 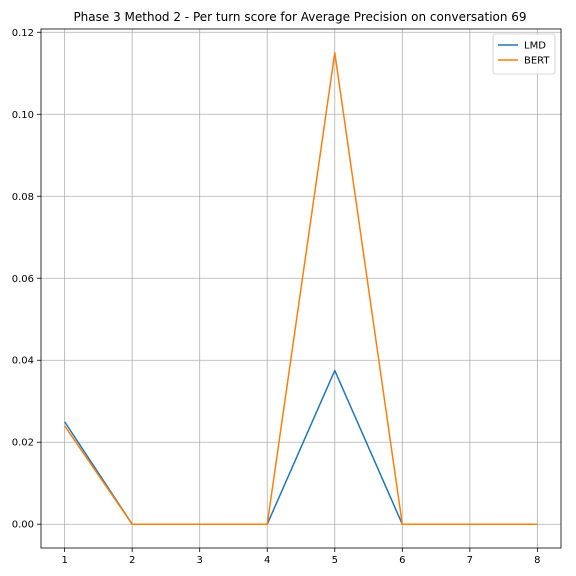 What do you see at coordinates (23, 115) in the screenshot?
I see `y-tick-label: 0.10` at bounding box center [23, 115].